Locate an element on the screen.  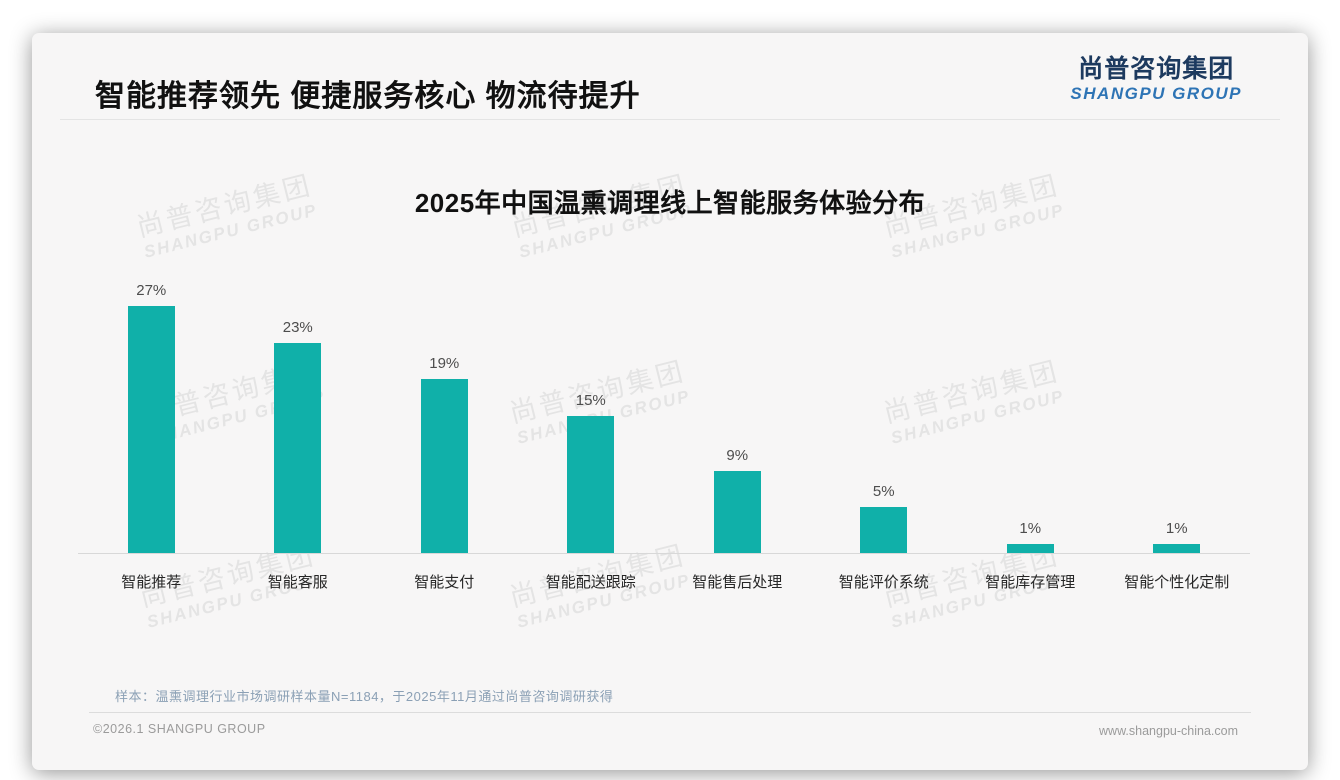
bar-column: 23% is located at coordinates (298, 436).